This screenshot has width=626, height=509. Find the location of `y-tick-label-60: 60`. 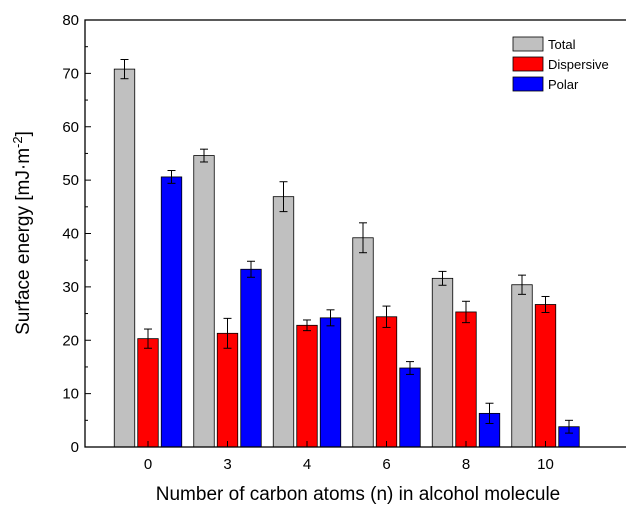

y-tick-label-60: 60 is located at coordinates (70, 127).